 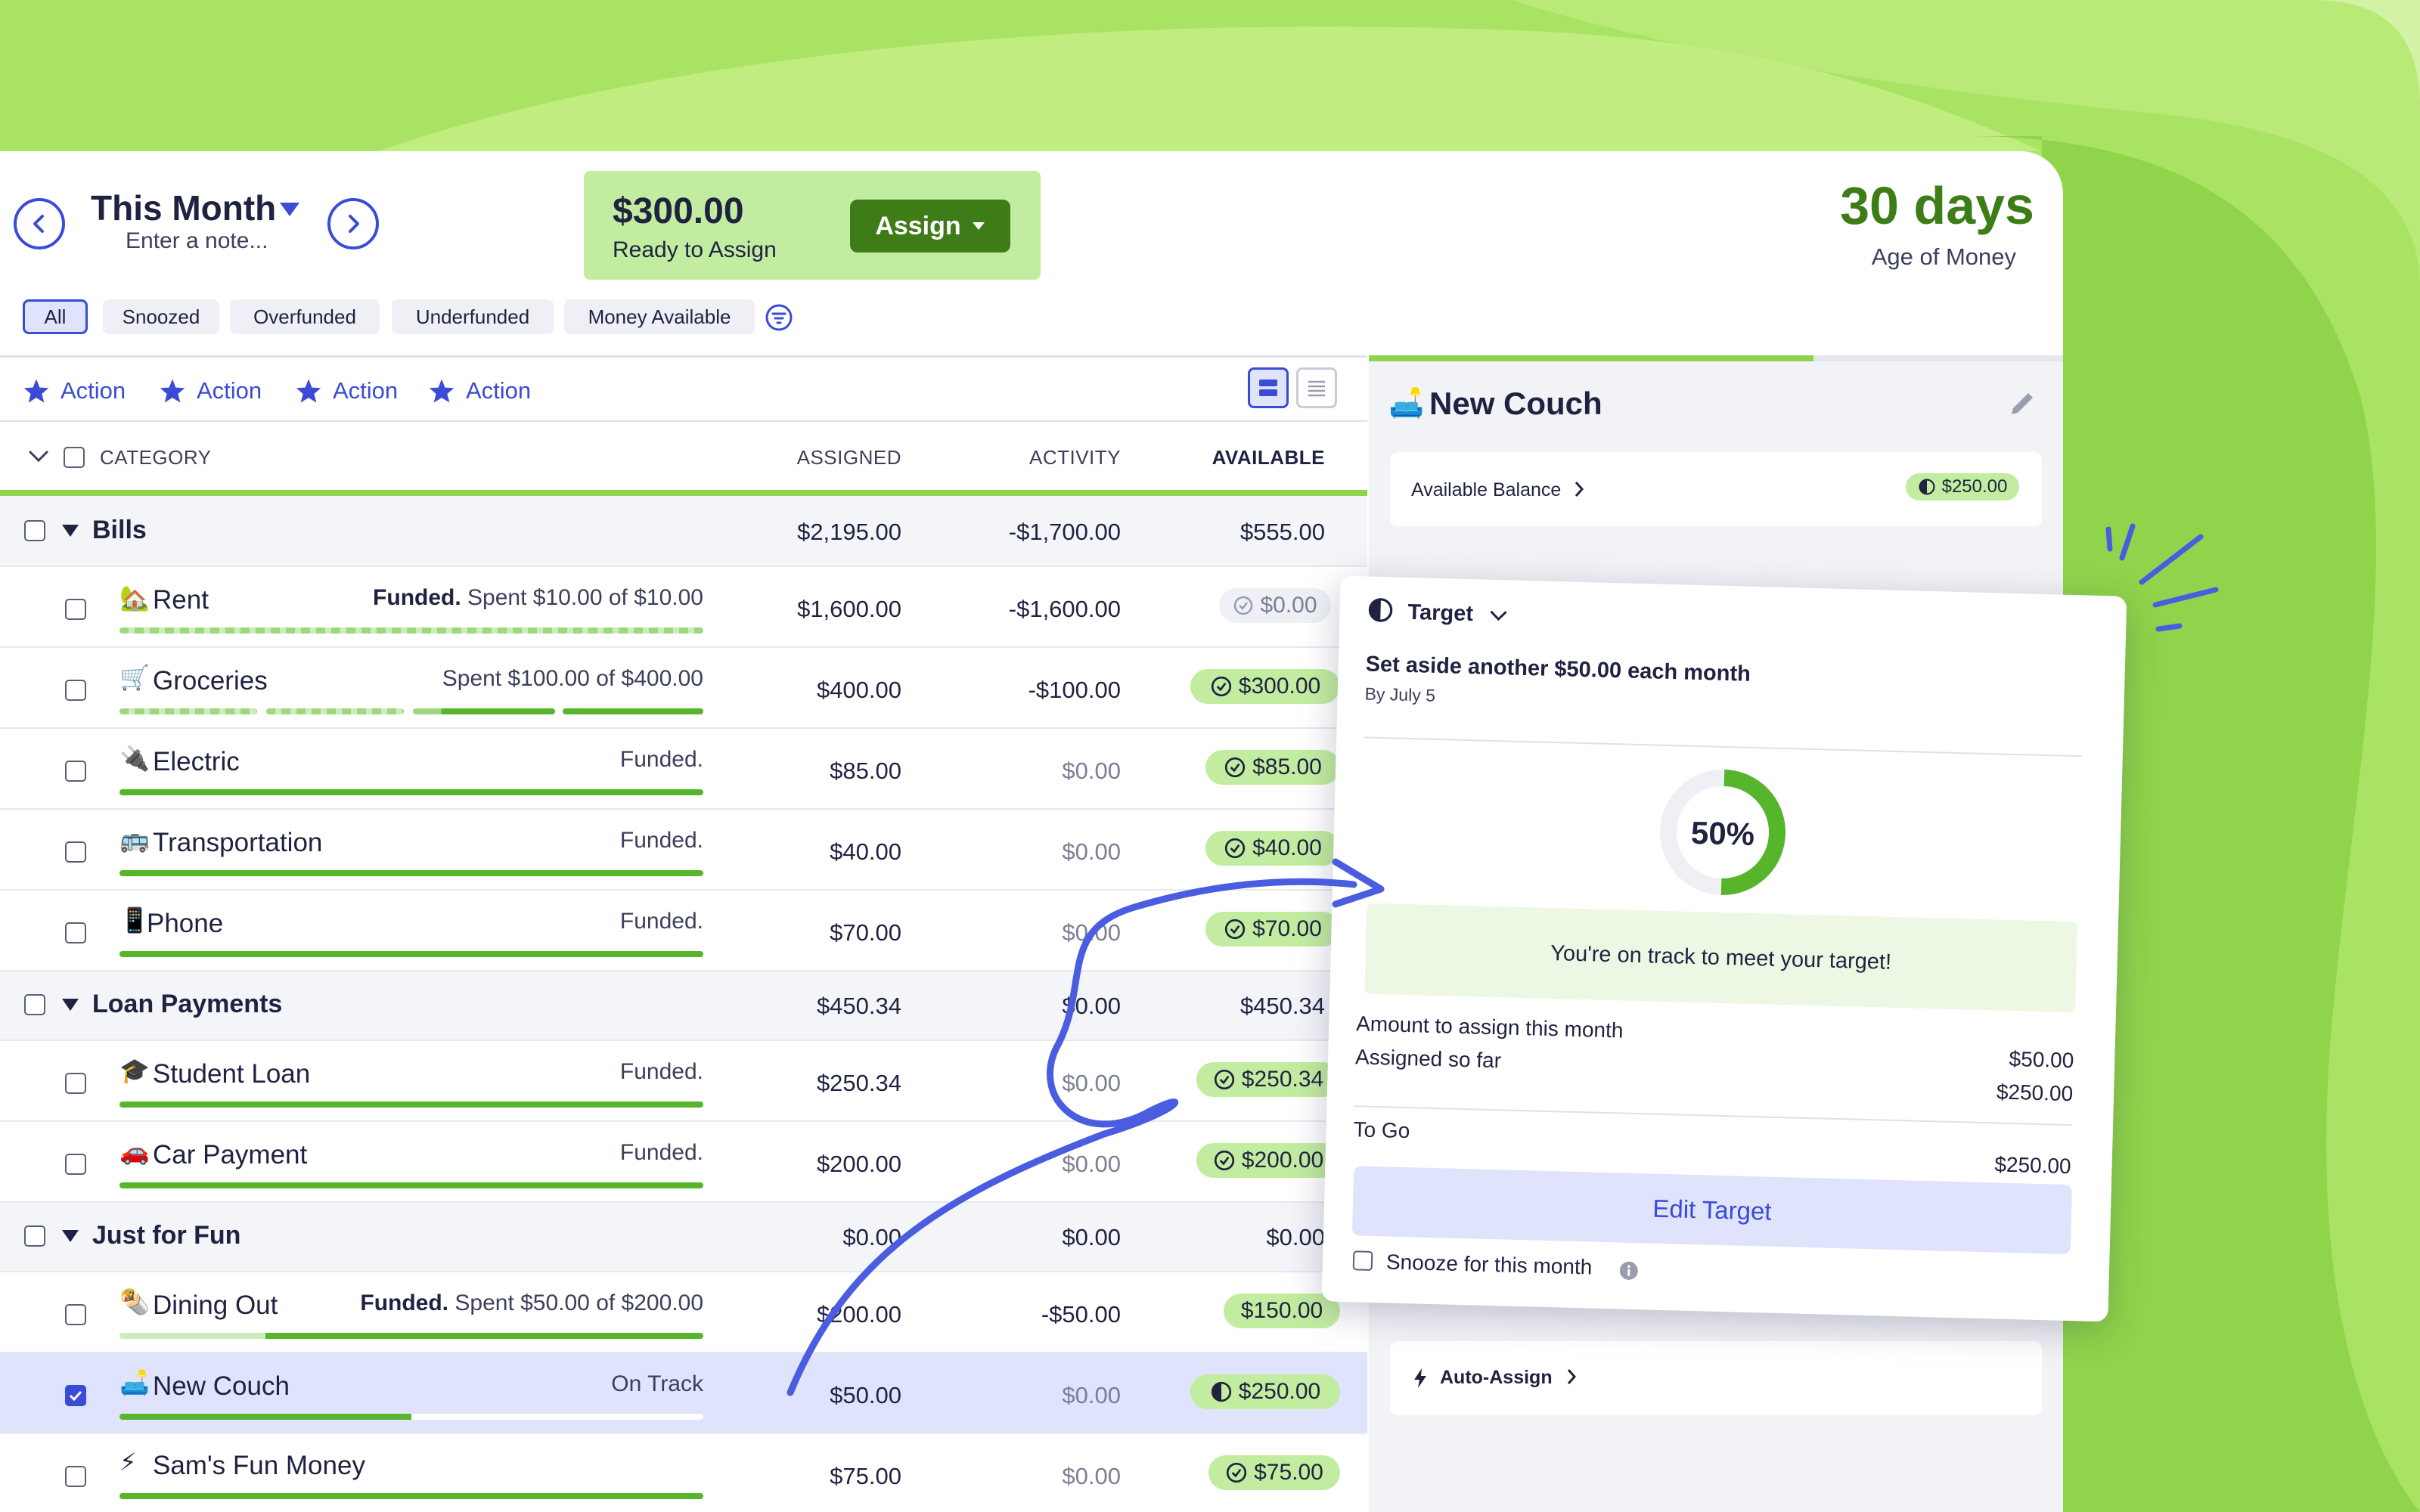 I want to click on group-row-just-for-fun: Just for Fun $0.00 $0.00 $0.00, so click(x=683, y=1236).